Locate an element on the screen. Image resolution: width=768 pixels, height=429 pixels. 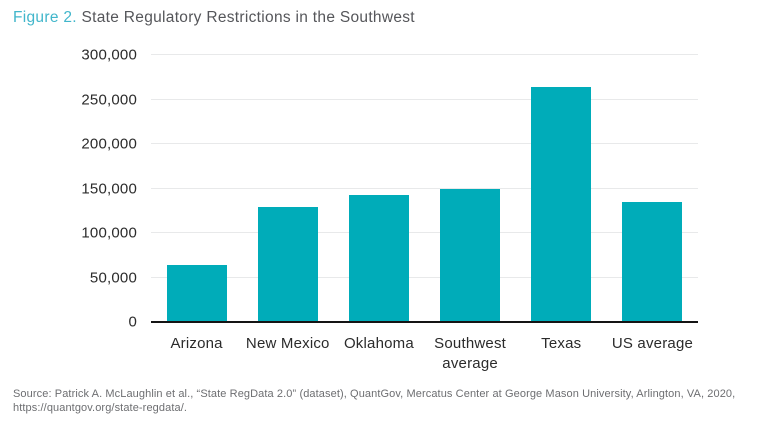
bar-band-texas is located at coordinates (561, 188).